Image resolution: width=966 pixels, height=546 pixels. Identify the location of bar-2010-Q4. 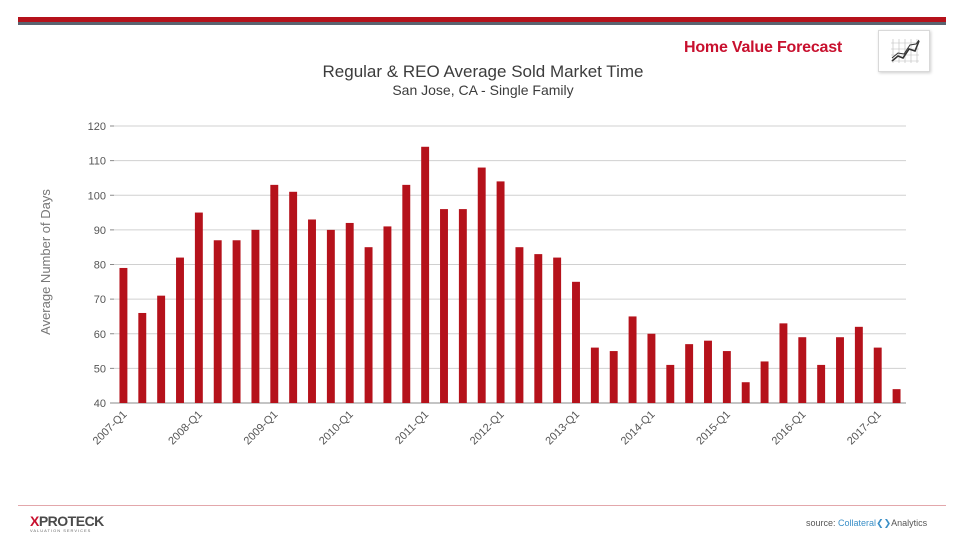
(406, 293).